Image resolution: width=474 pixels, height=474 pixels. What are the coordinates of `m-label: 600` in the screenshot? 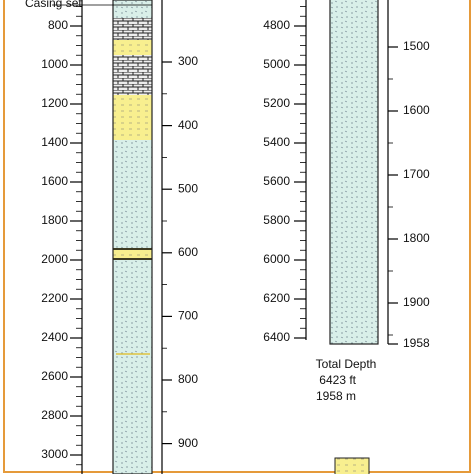 It's located at (188, 252).